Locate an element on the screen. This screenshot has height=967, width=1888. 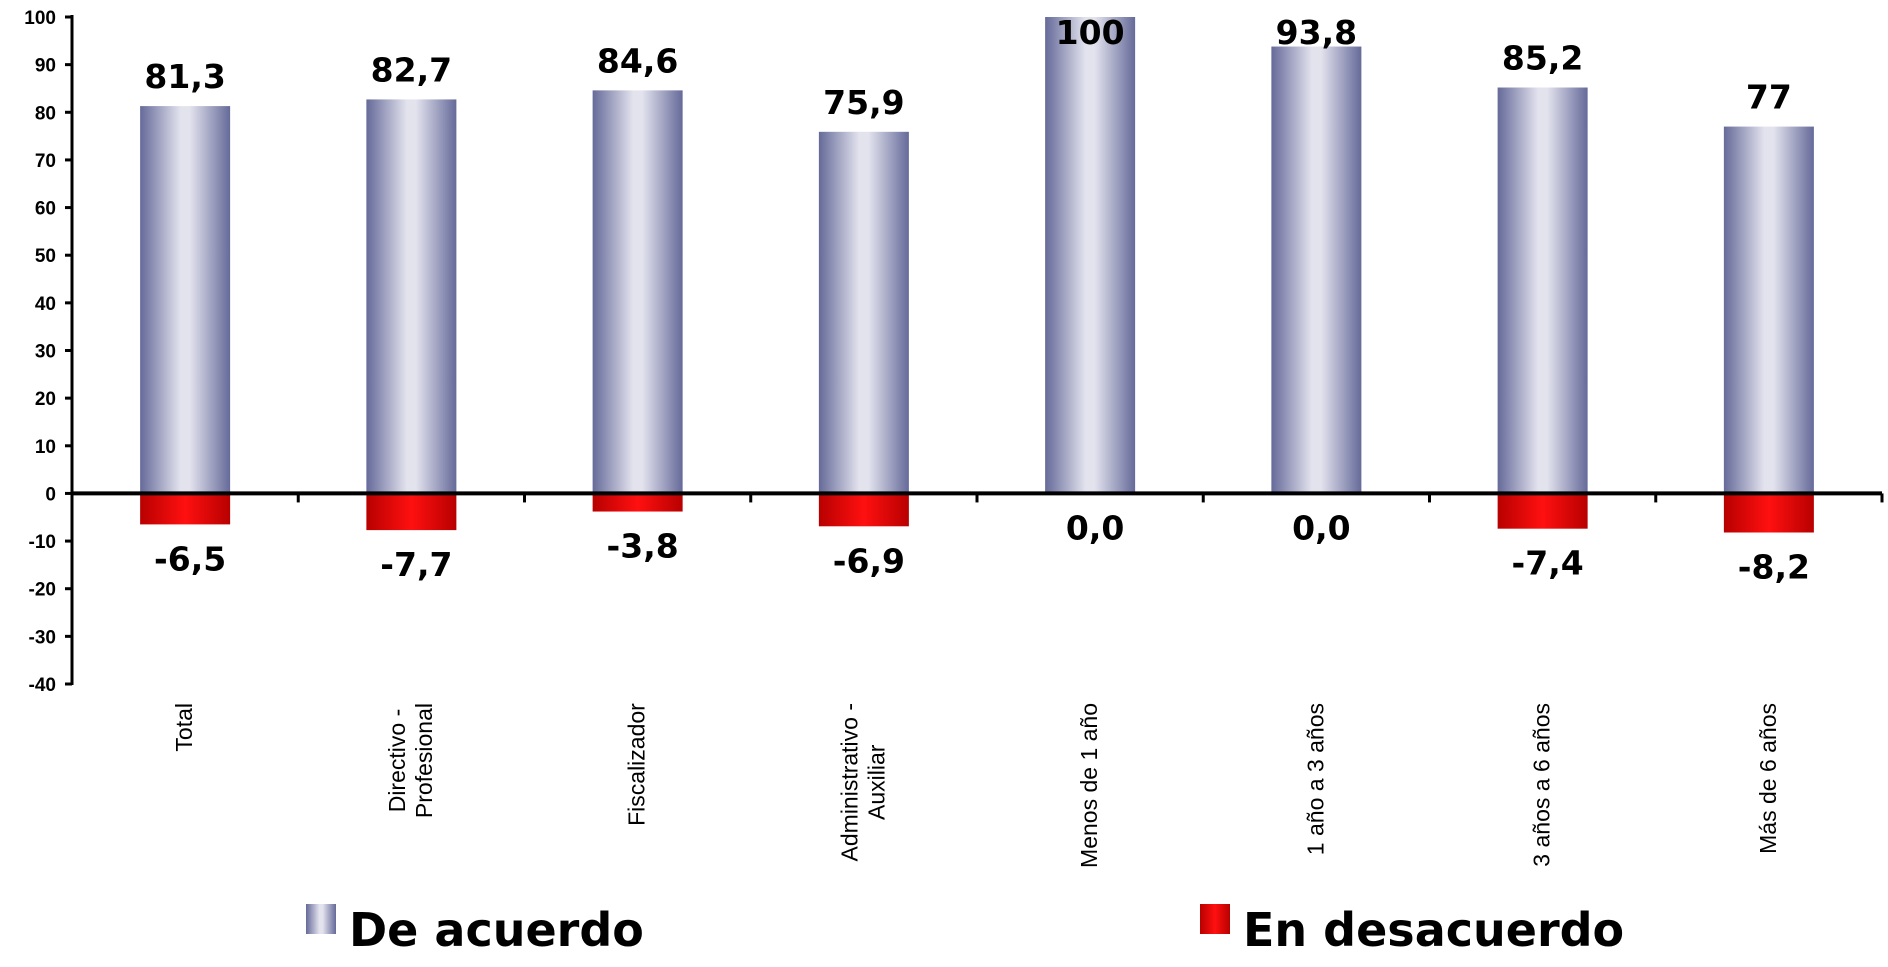
y-tick-label: 20 is located at coordinates (45, 399).